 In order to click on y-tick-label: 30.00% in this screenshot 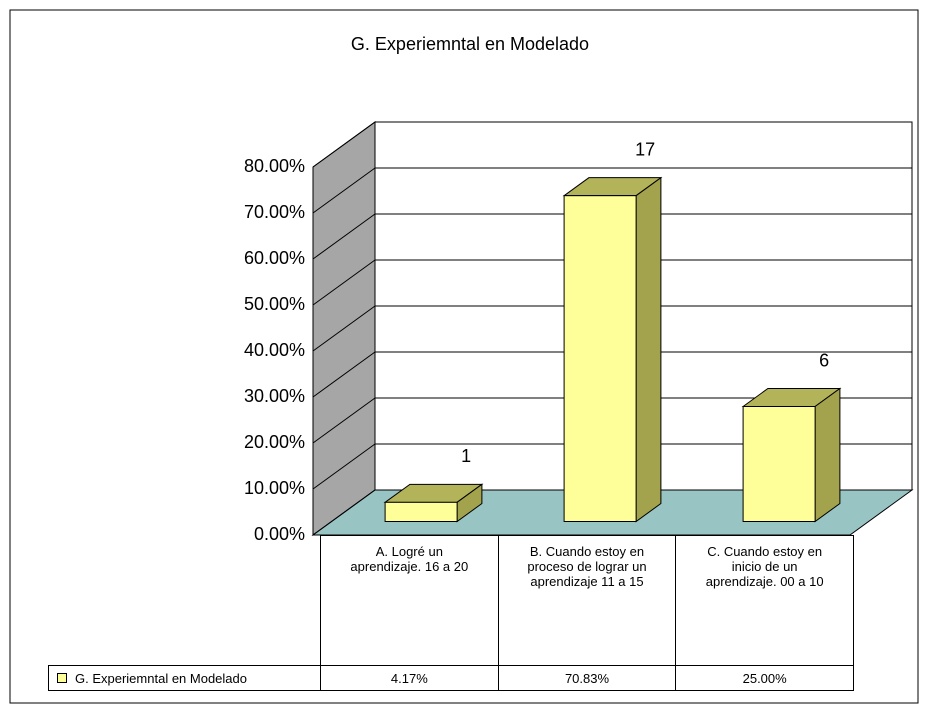, I will do `click(274, 396)`.